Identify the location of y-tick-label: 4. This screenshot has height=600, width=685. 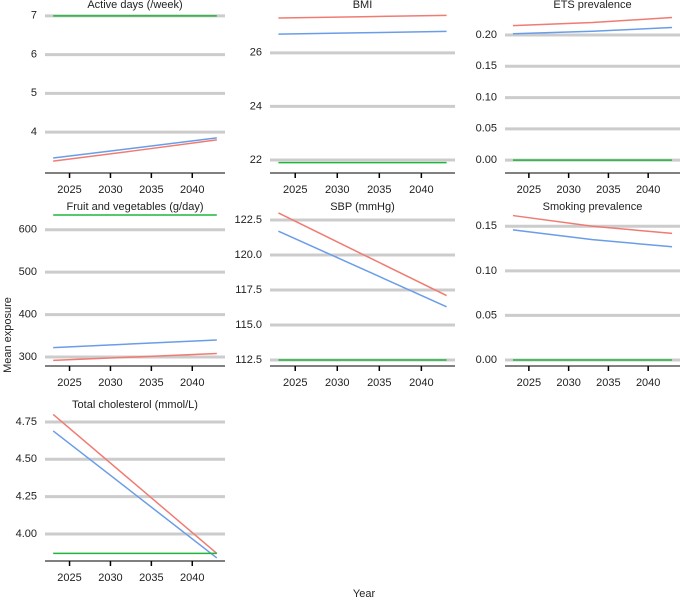
(34, 132).